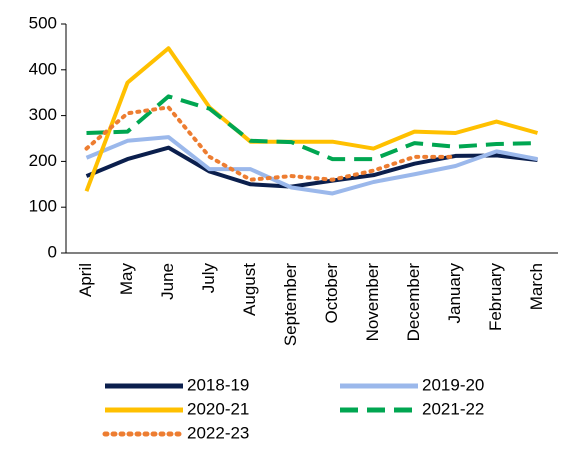 This screenshot has width=561, height=450. What do you see at coordinates (43, 22) in the screenshot?
I see `y-tick-label: 500` at bounding box center [43, 22].